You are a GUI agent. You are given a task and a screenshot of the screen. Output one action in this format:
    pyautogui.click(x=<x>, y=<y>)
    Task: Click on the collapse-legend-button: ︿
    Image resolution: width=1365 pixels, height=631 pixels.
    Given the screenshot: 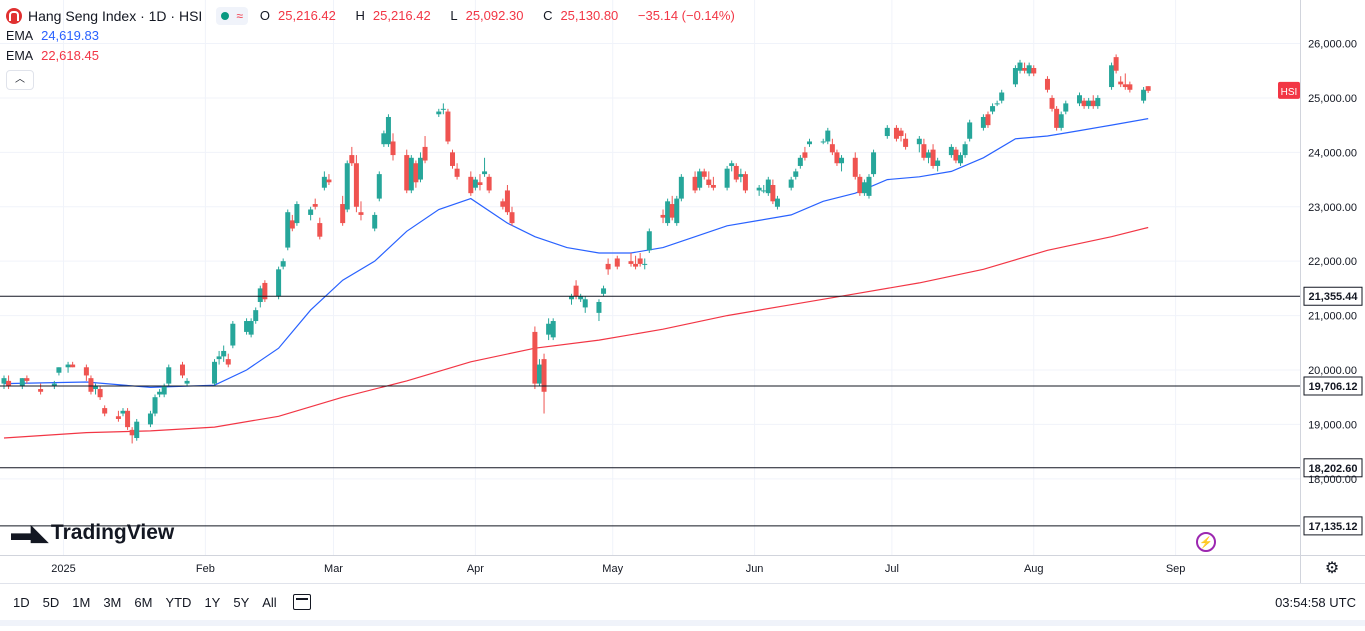 What is the action you would take?
    pyautogui.click(x=20, y=80)
    